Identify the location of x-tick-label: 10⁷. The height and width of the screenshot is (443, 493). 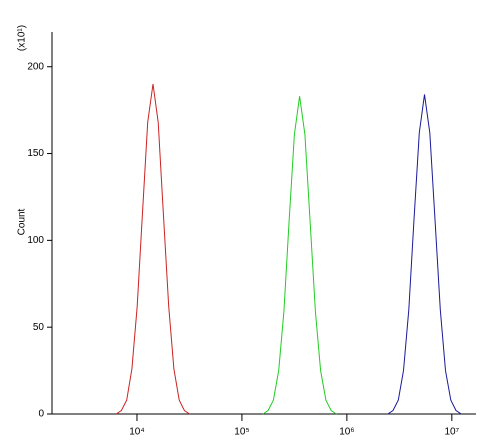
(451, 432).